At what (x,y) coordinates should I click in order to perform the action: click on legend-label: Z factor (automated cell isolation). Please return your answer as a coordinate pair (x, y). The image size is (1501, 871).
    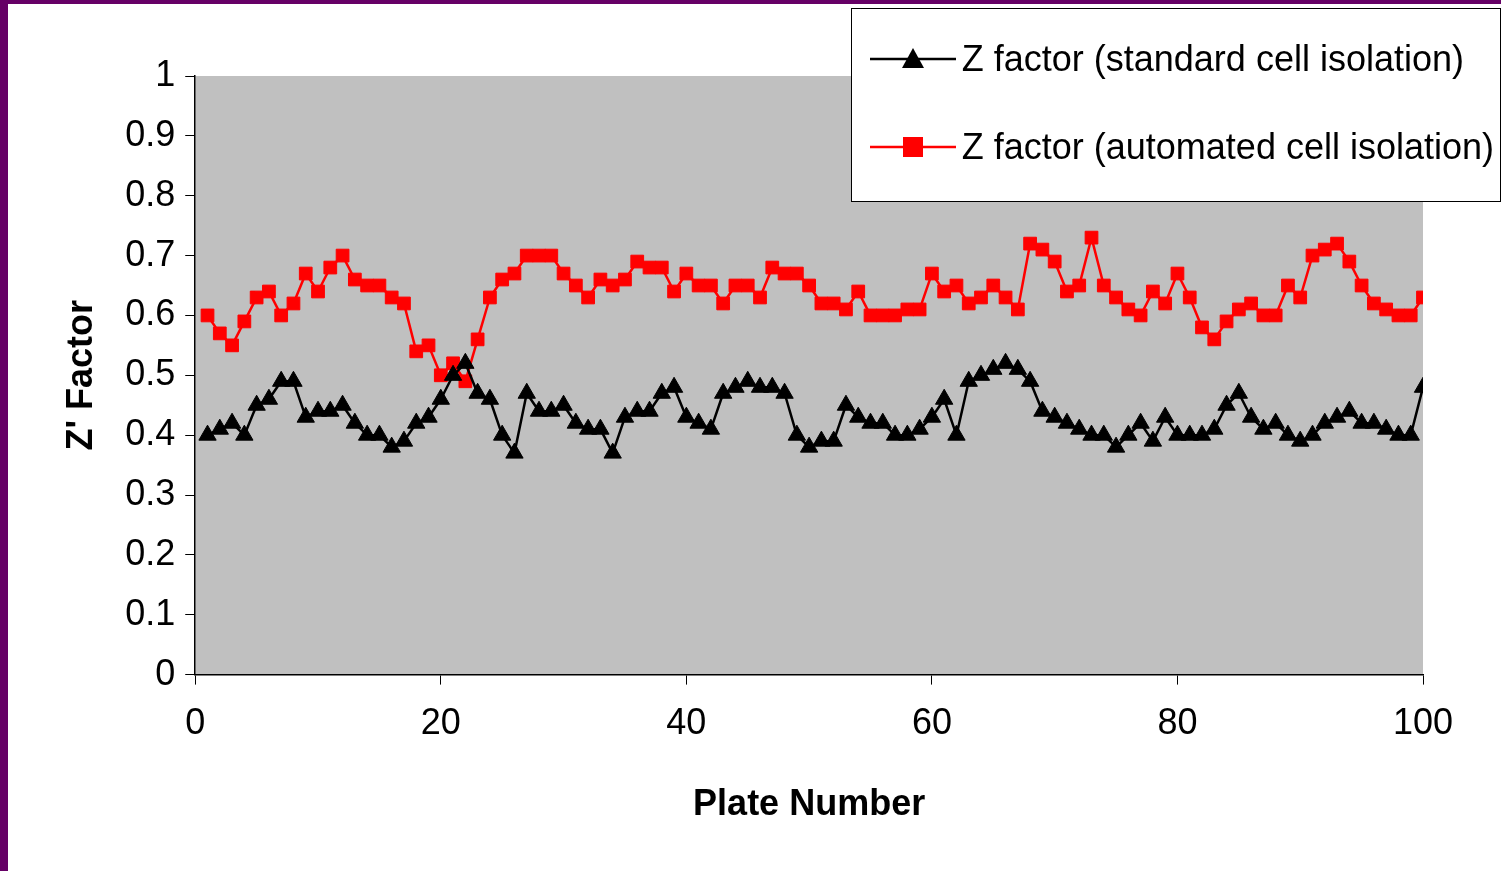
    Looking at the image, I should click on (1227, 147).